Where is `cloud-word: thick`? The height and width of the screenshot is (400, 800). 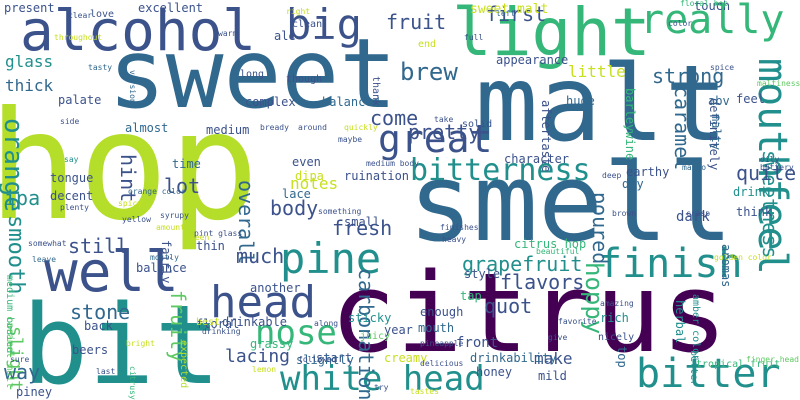
cloud-word: thick is located at coordinates (29, 85).